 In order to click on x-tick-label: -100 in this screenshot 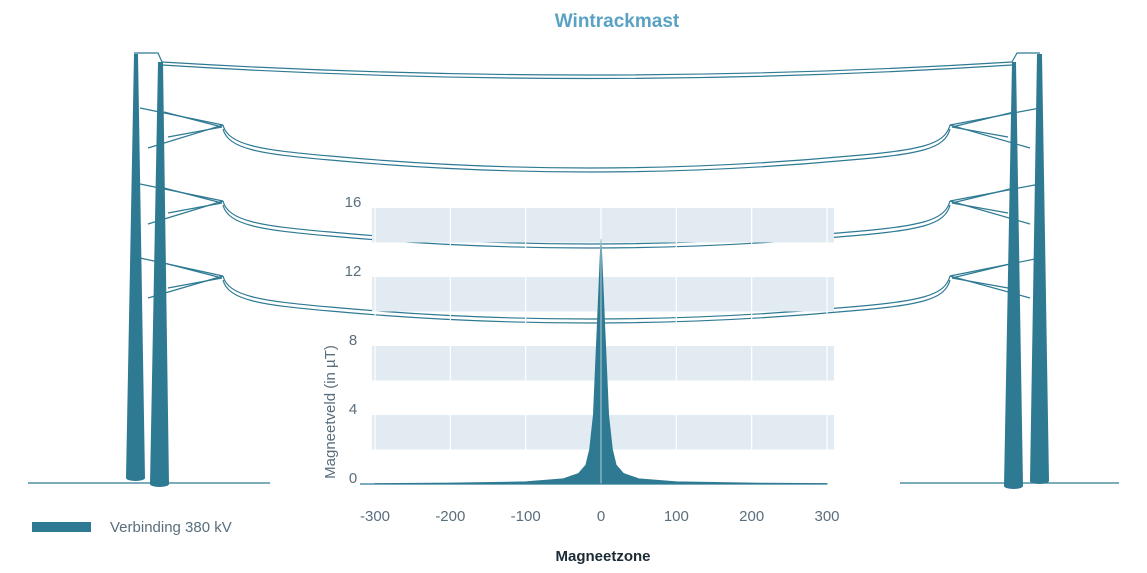, I will do `click(526, 516)`.